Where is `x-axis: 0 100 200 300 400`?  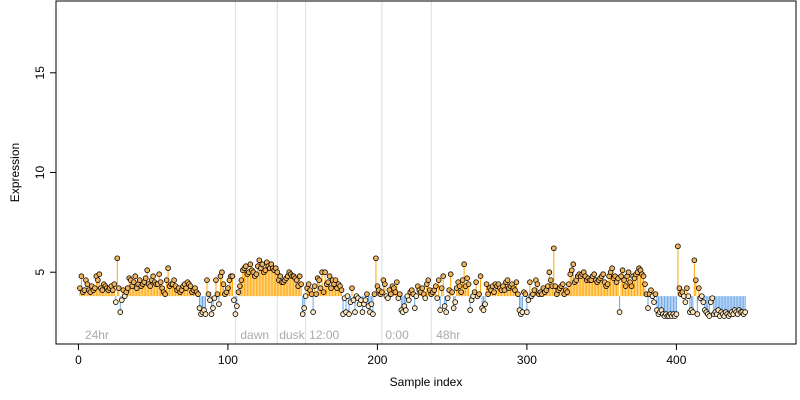
x-axis: 0 100 200 300 400 is located at coordinates (381, 355).